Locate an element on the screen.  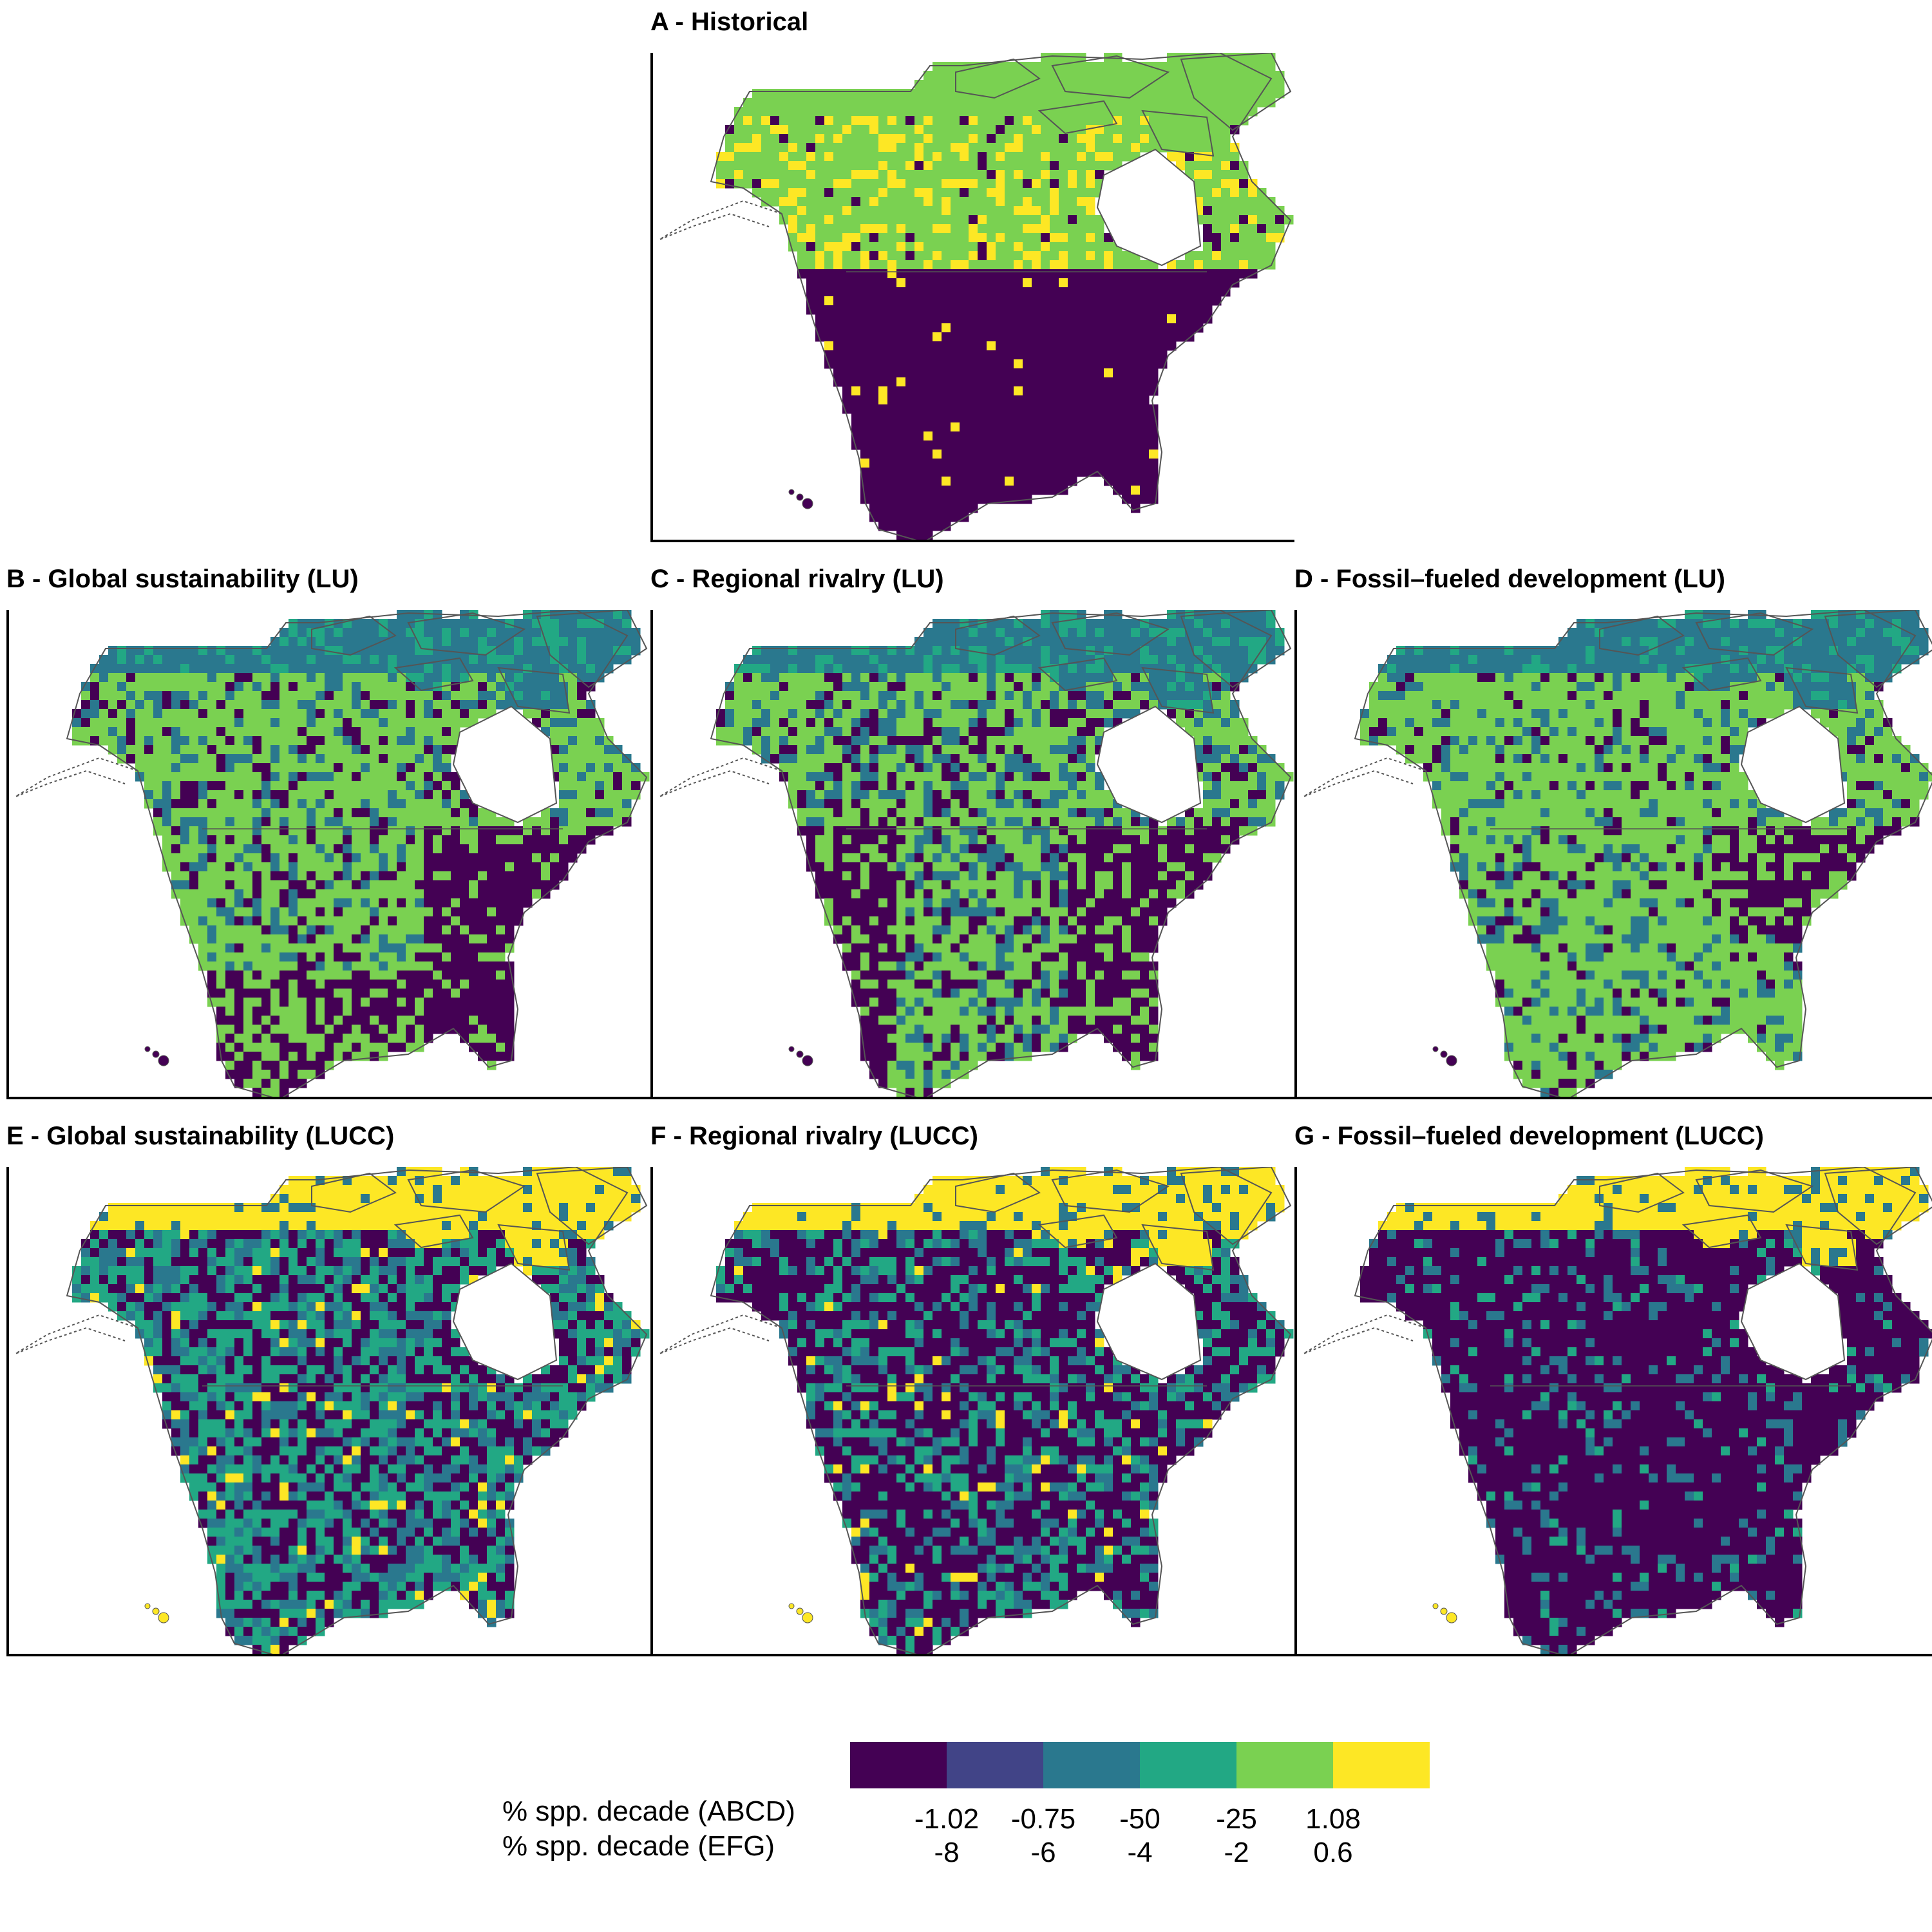
panel-b-map-frame is located at coordinates (328, 854).